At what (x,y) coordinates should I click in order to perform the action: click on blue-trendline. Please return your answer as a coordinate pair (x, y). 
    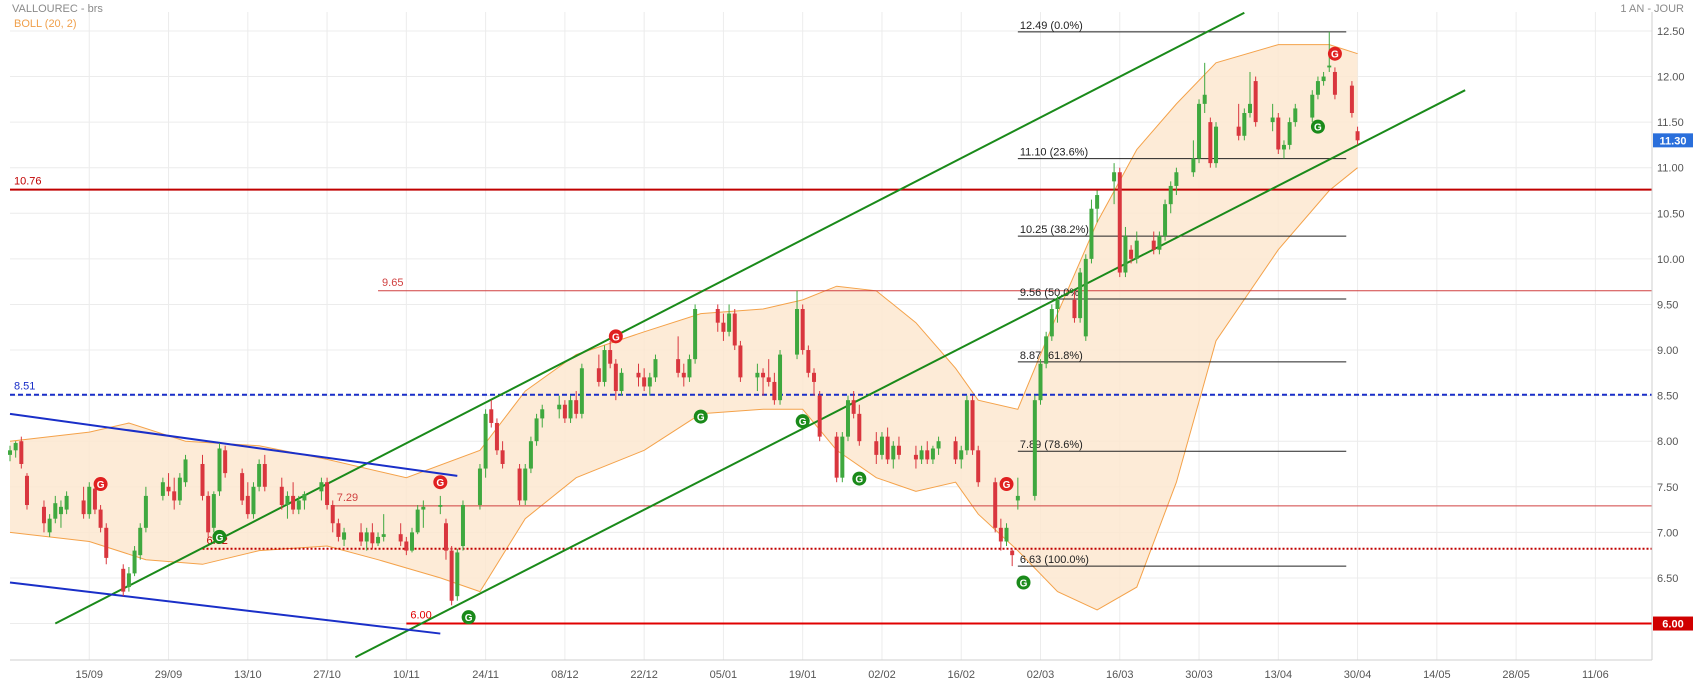
    Looking at the image, I should click on (233, 444).